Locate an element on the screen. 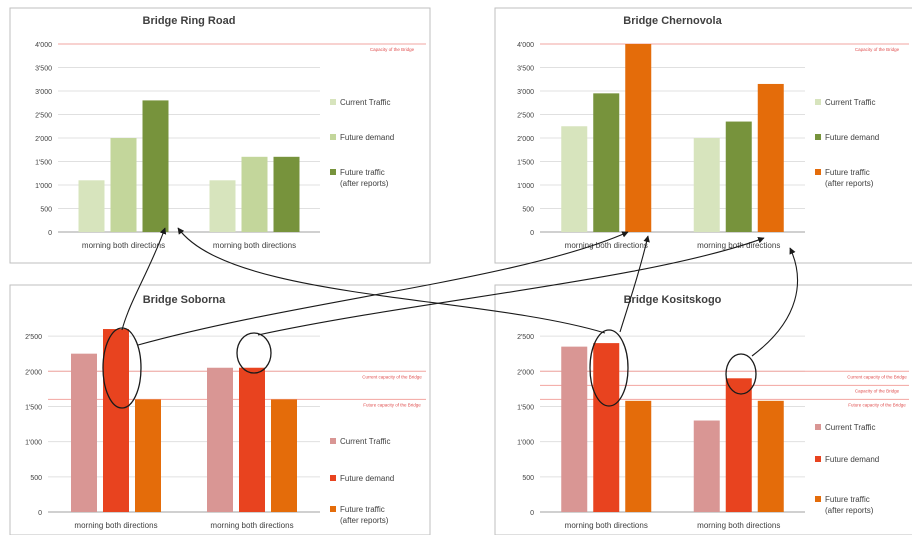  chart-title: Bridge Ring Road is located at coordinates (189, 21).